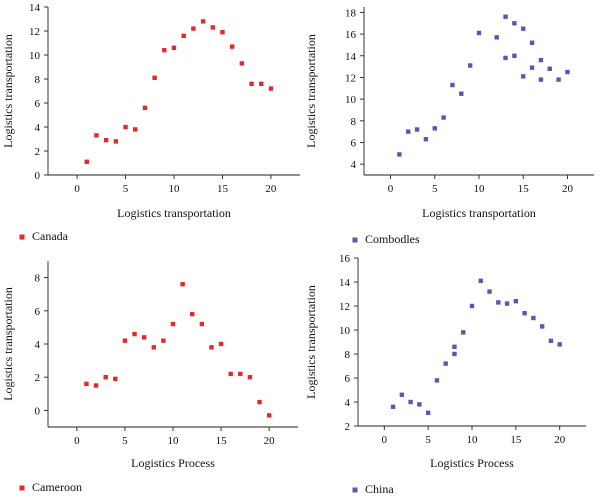 This screenshot has height=499, width=600. Describe the element at coordinates (34, 32) in the screenshot. I see `y-tick-label: 12` at that location.